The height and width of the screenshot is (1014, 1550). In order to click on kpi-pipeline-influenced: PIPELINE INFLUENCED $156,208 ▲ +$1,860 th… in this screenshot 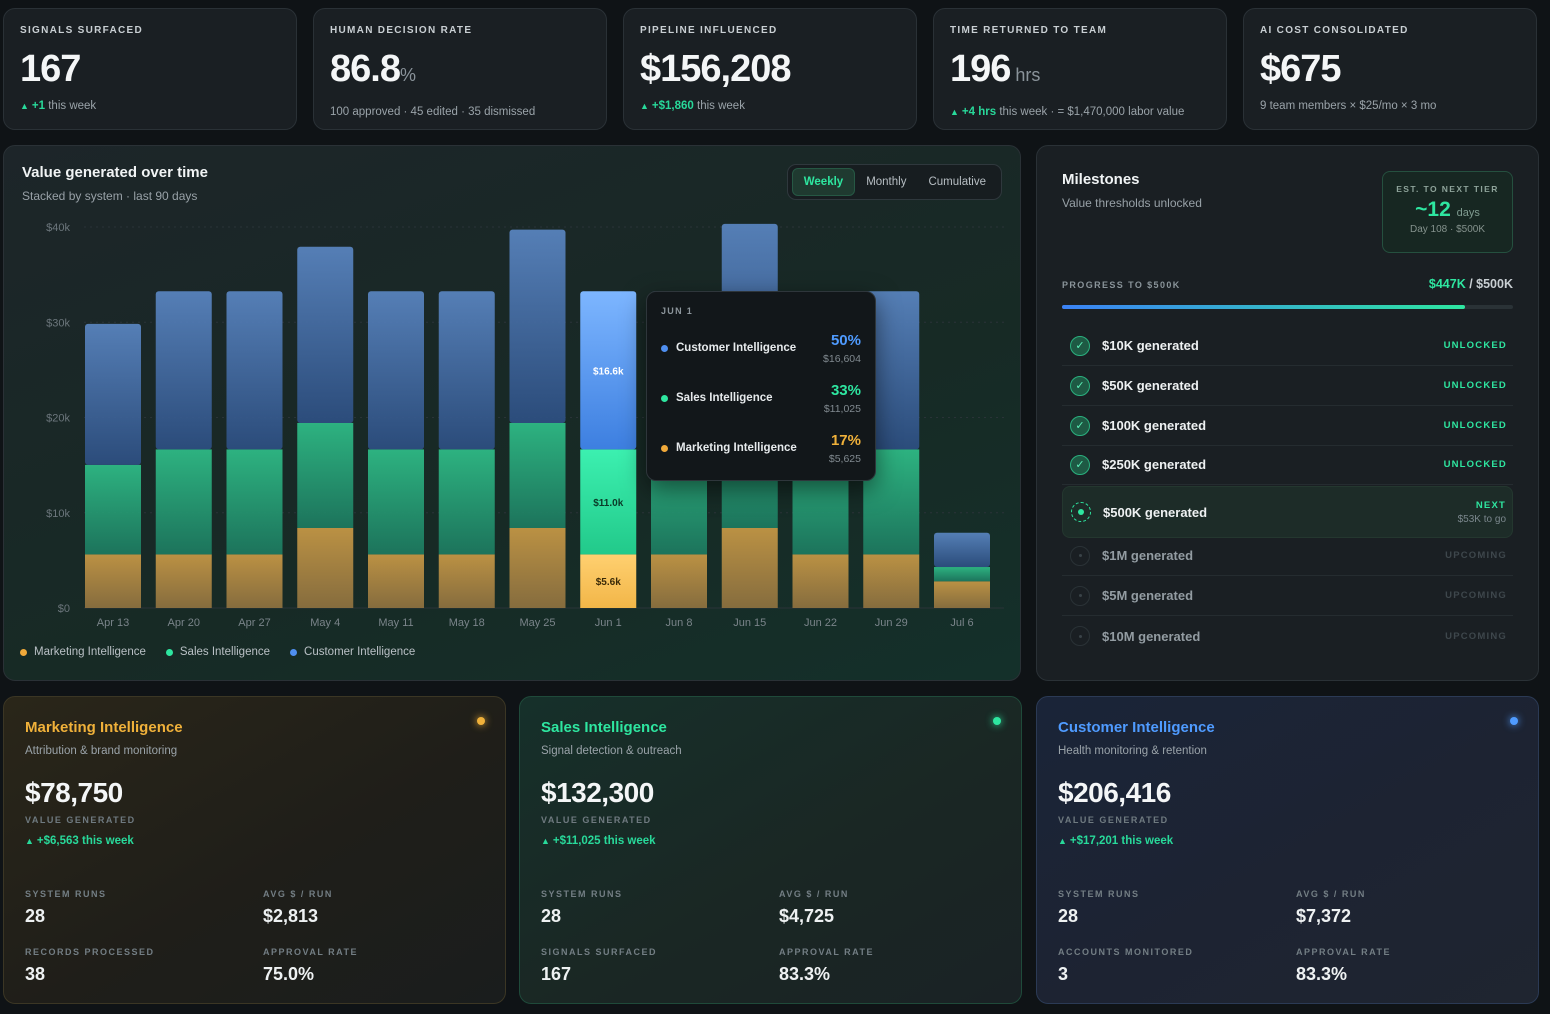, I will do `click(770, 69)`.